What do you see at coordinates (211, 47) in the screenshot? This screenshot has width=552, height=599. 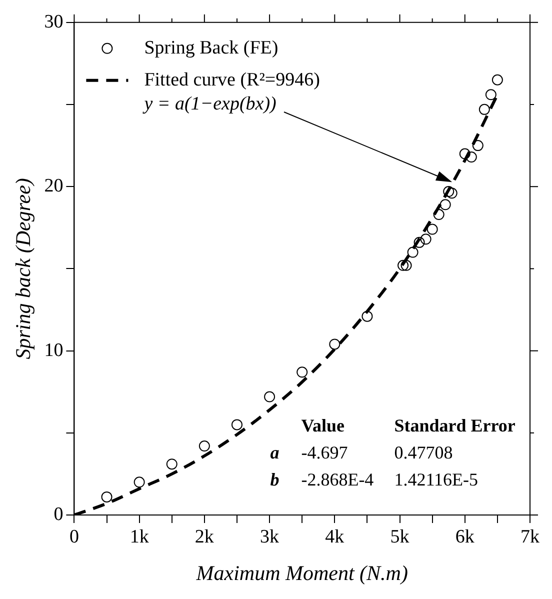 I see `legend-label: Spring Back (FE)` at bounding box center [211, 47].